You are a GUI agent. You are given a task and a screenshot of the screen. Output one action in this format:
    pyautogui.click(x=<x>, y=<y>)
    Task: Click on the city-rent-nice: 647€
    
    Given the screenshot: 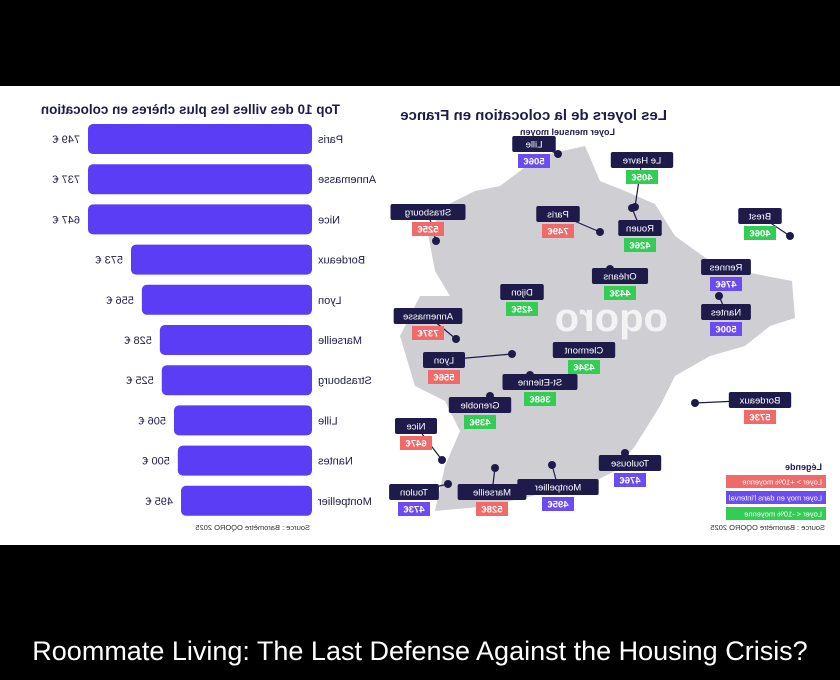 What is the action you would take?
    pyautogui.click(x=416, y=444)
    